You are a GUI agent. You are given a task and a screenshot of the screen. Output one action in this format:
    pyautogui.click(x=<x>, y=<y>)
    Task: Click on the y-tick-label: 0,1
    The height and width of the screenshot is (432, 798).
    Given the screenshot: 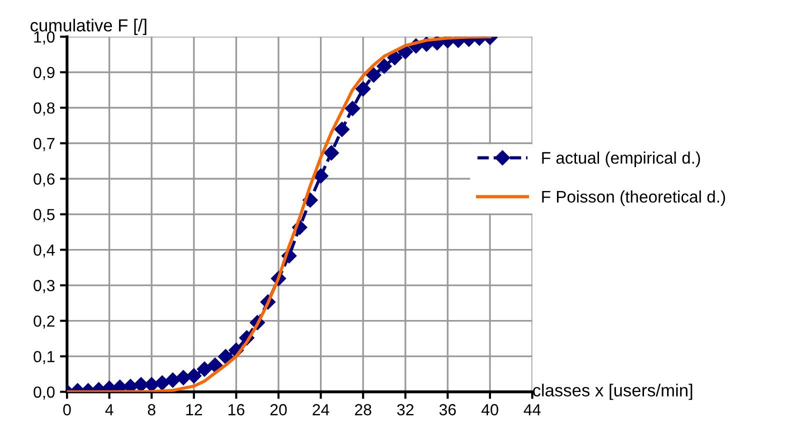 What is the action you would take?
    pyautogui.click(x=44, y=357)
    